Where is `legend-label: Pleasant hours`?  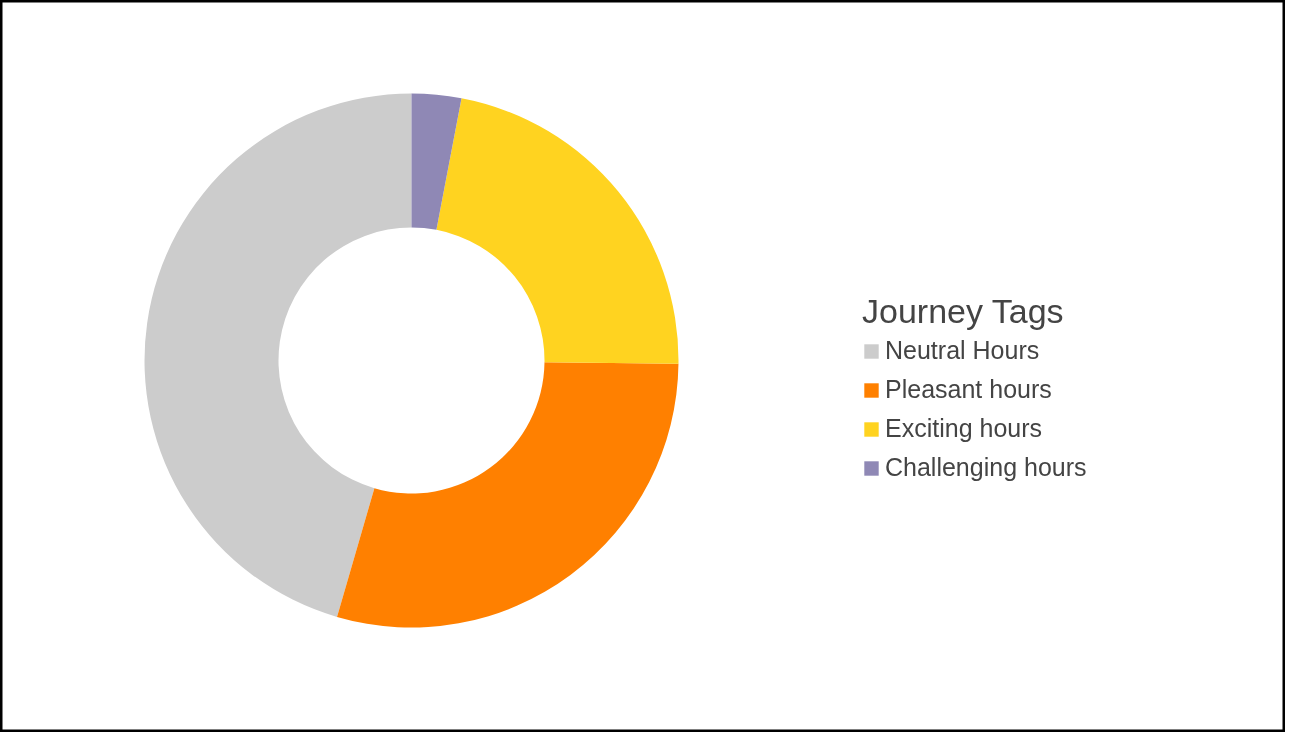 legend-label: Pleasant hours is located at coordinates (968, 389).